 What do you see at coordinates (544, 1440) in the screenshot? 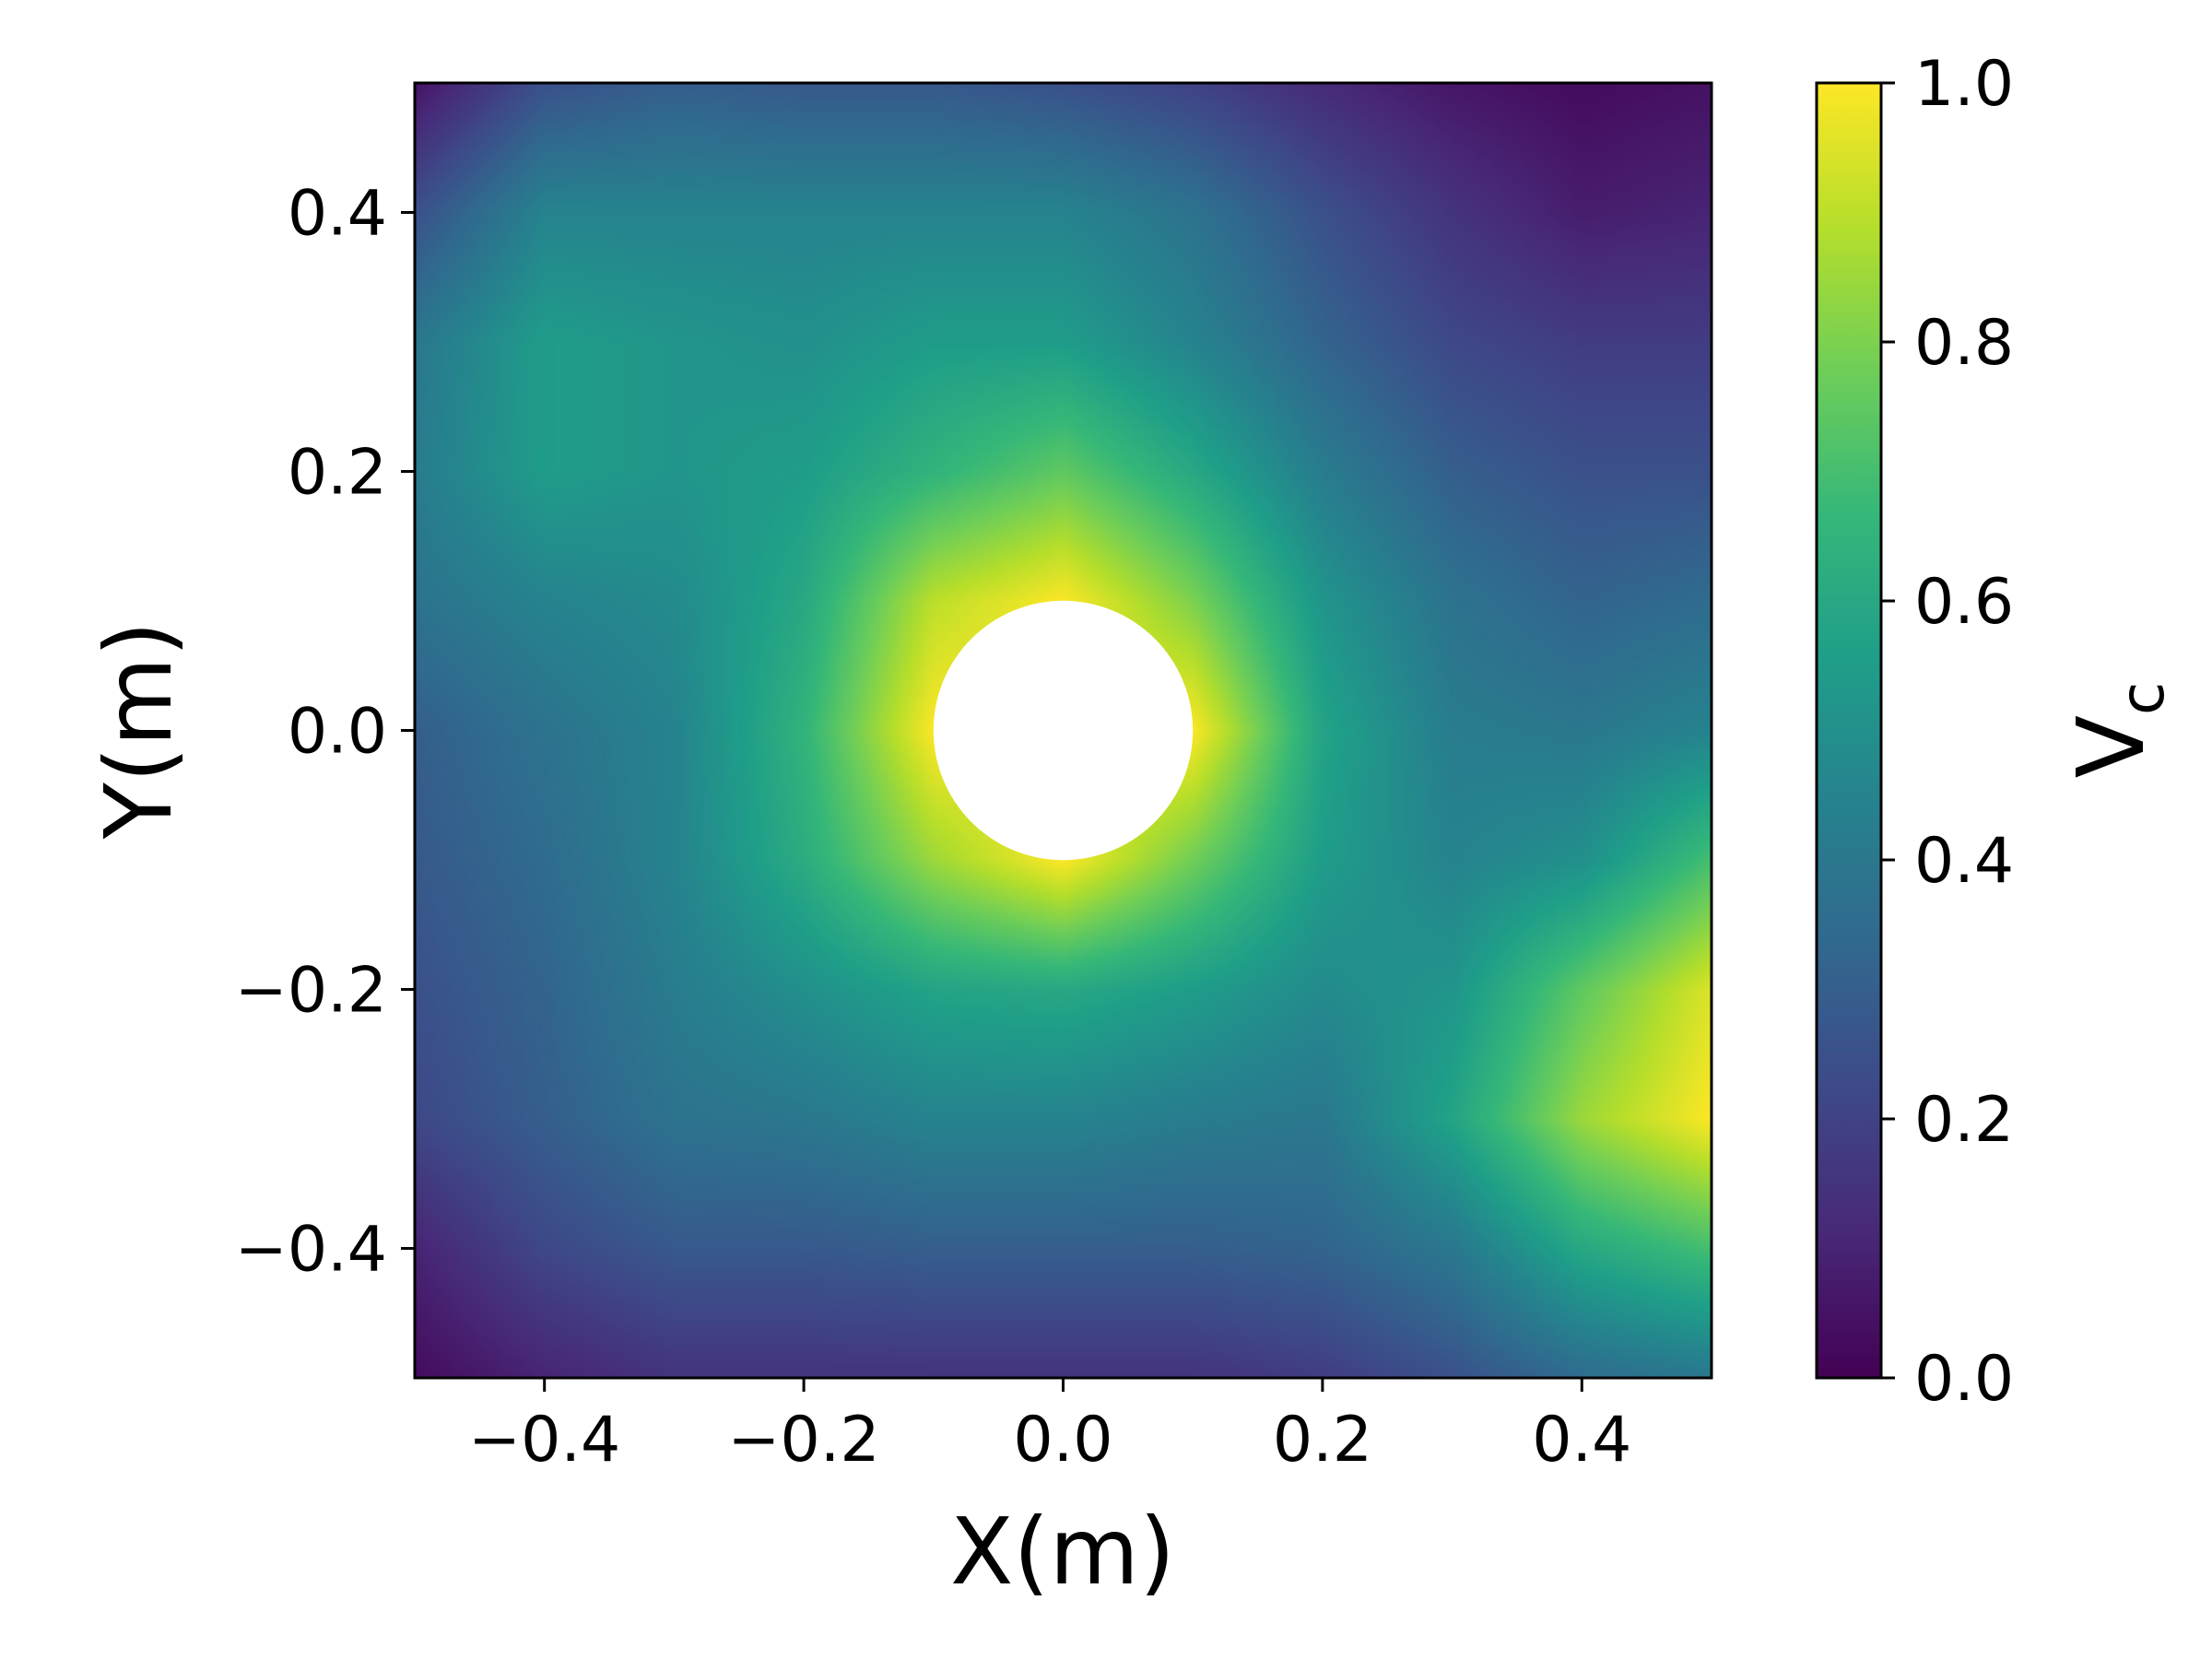
I see `x-tick-label: −0.4` at bounding box center [544, 1440].